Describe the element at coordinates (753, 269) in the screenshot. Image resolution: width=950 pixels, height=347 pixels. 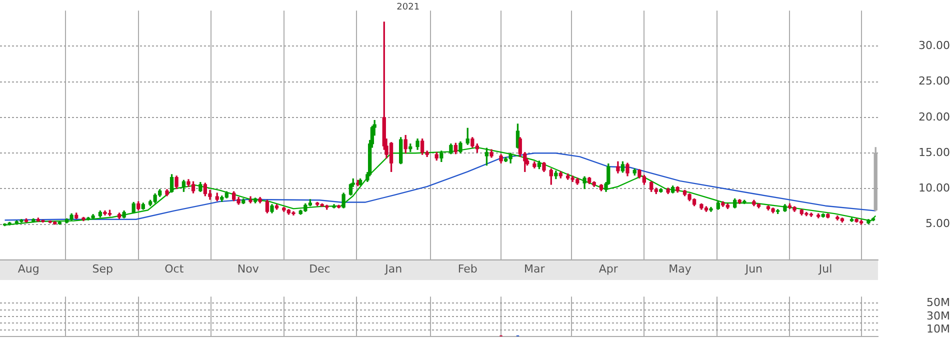
I see `x-tick-label: Jun` at that location.